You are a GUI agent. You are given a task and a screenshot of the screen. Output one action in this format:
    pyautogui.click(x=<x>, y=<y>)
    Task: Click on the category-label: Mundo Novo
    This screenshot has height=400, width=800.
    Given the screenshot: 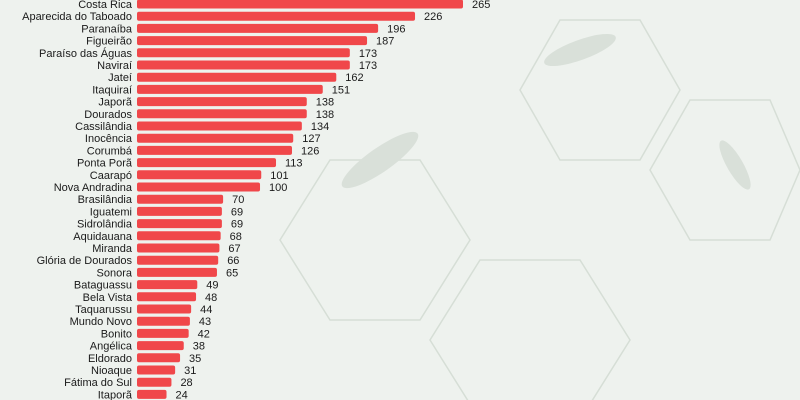 What is the action you would take?
    pyautogui.click(x=101, y=322)
    